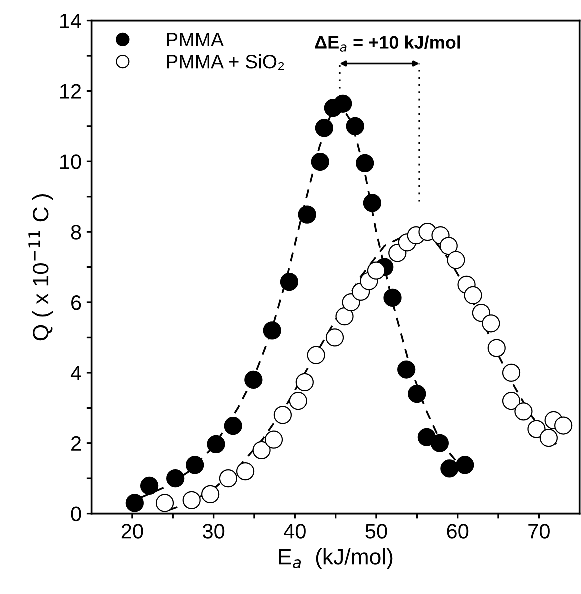 The width and height of the screenshot is (581, 594). Describe the element at coordinates (225, 62) in the screenshot. I see `legend-label: PMMA + SiO₂` at that location.